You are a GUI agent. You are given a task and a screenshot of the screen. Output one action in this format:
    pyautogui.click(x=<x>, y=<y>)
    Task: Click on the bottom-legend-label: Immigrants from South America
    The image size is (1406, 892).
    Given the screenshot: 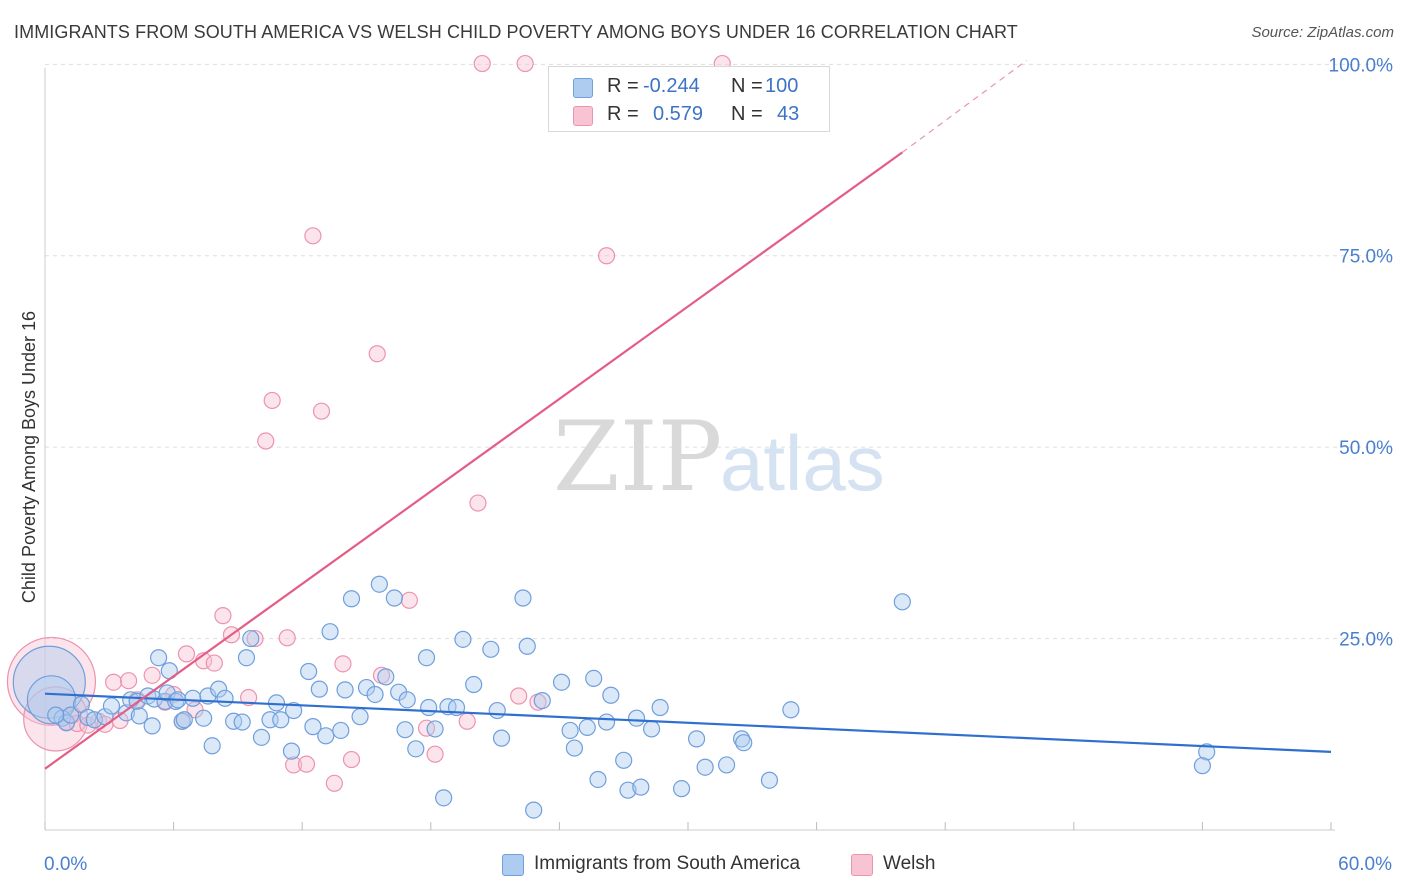 What is the action you would take?
    pyautogui.click(x=667, y=863)
    